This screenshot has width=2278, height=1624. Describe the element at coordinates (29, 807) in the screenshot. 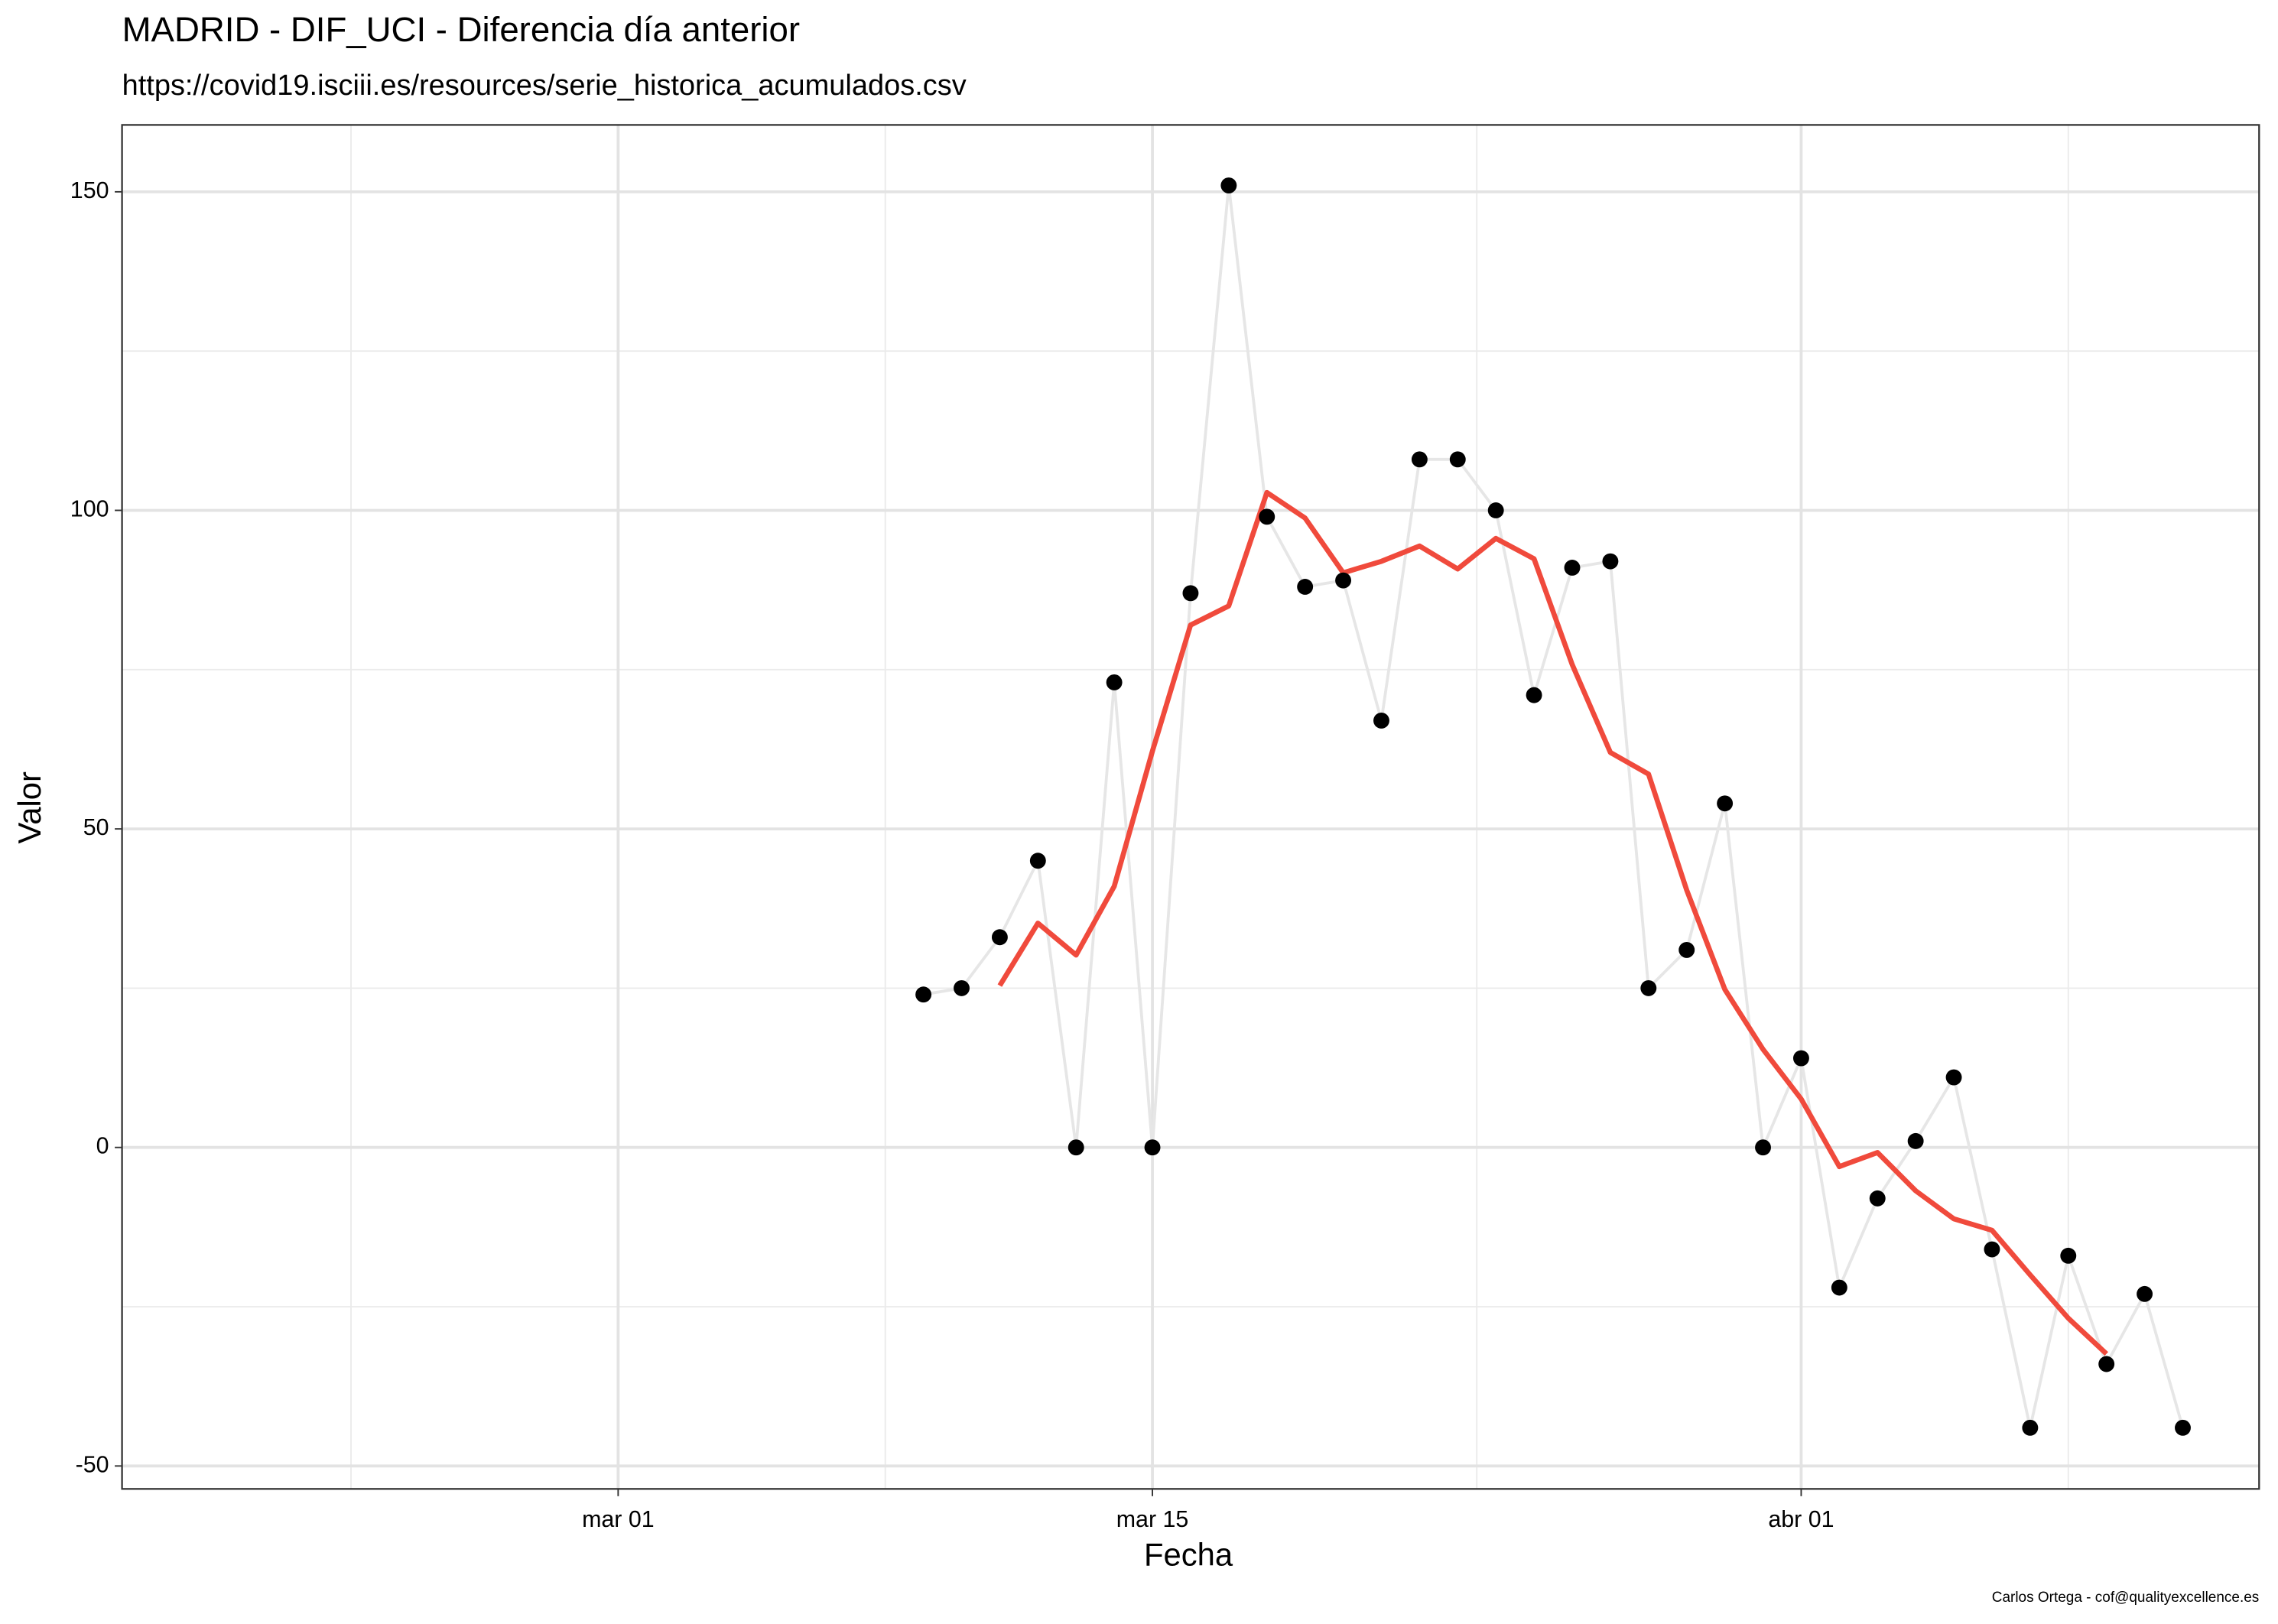

I see `y-axis-label: Valor` at that location.